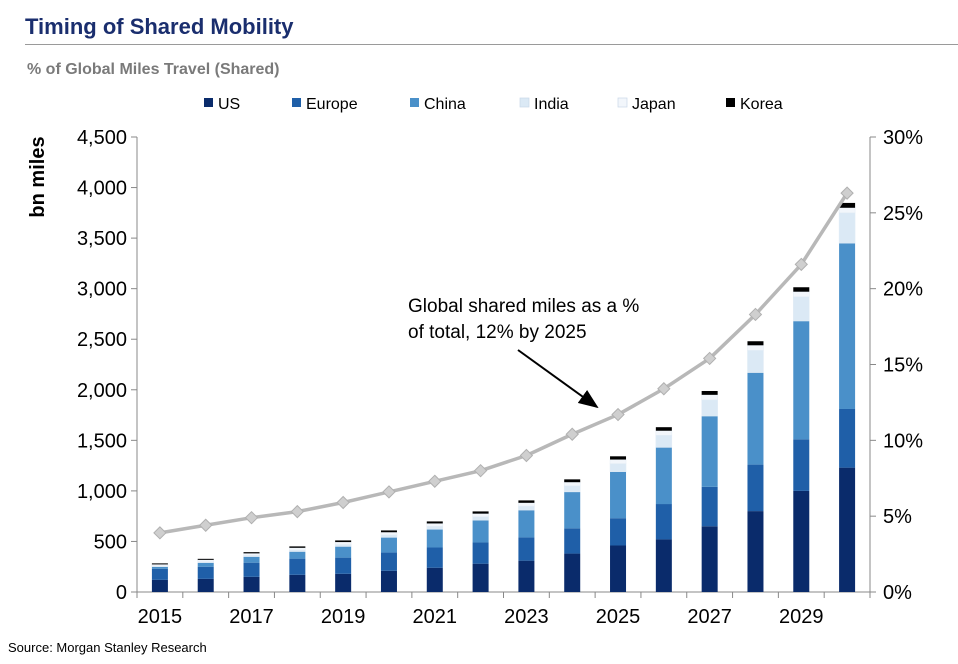 This screenshot has height=664, width=958. What do you see at coordinates (709, 617) in the screenshot?
I see `x-tick-label: 2027` at bounding box center [709, 617].